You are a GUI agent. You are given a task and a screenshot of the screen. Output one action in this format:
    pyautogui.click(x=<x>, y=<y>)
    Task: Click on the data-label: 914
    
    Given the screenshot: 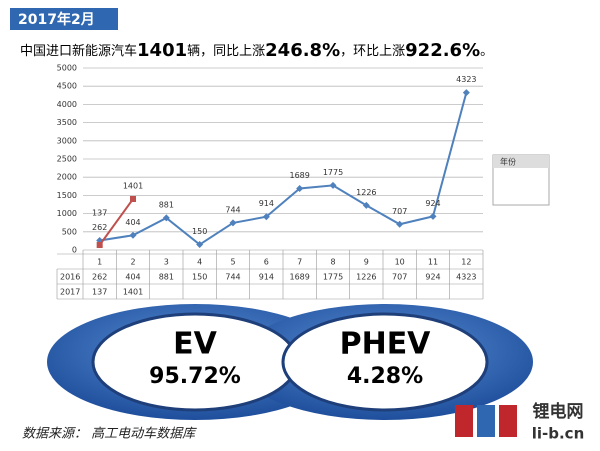 What is the action you would take?
    pyautogui.click(x=266, y=203)
    